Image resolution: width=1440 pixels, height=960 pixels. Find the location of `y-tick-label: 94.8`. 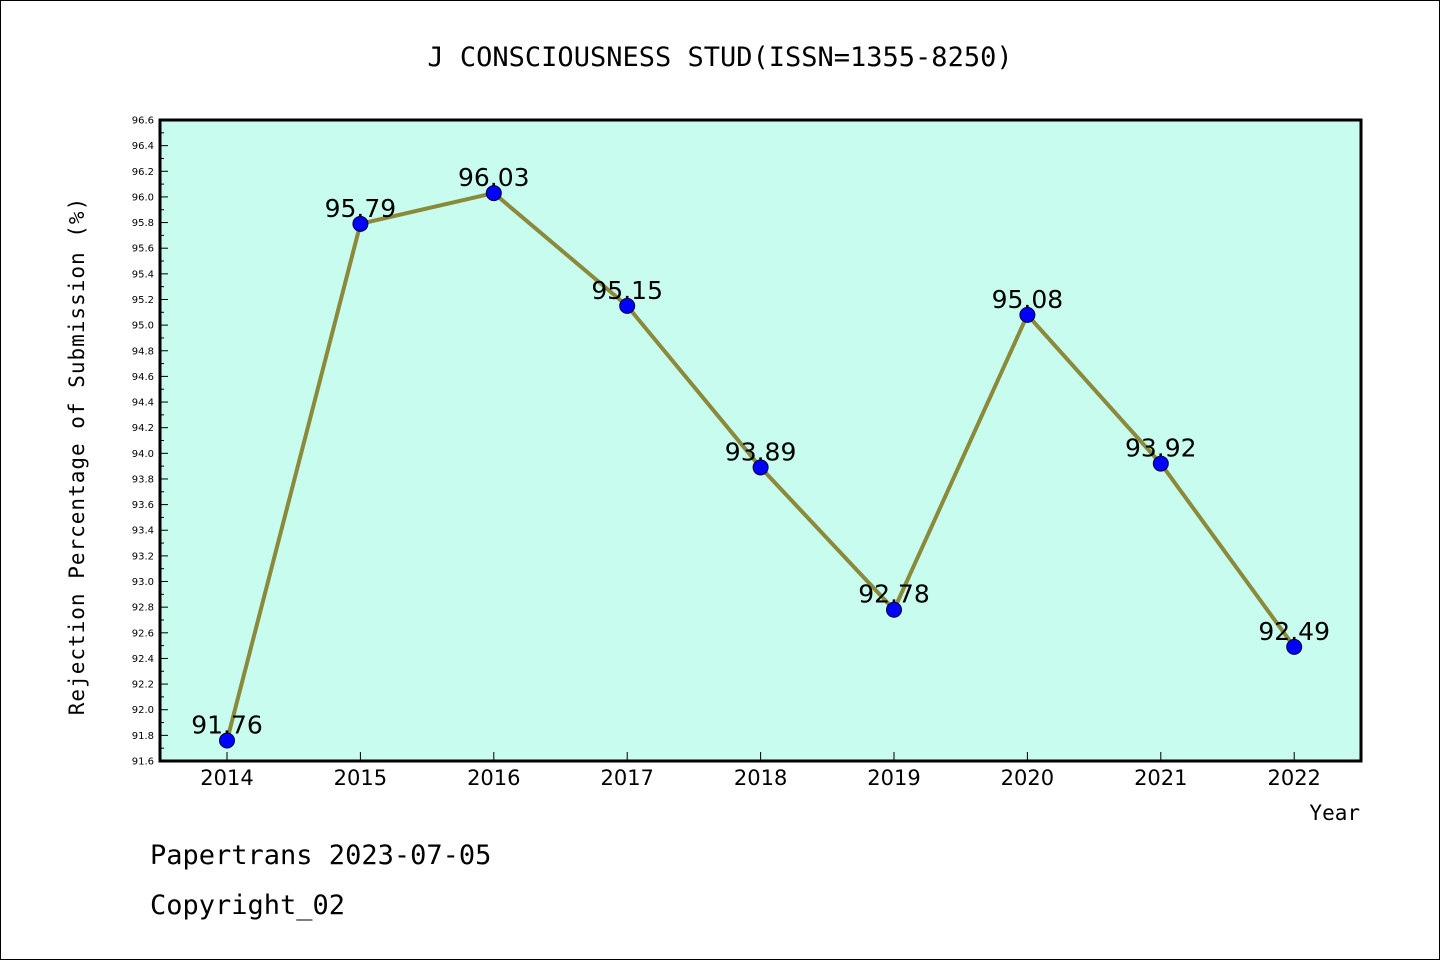

y-tick-label: 94.8 is located at coordinates (143, 351).